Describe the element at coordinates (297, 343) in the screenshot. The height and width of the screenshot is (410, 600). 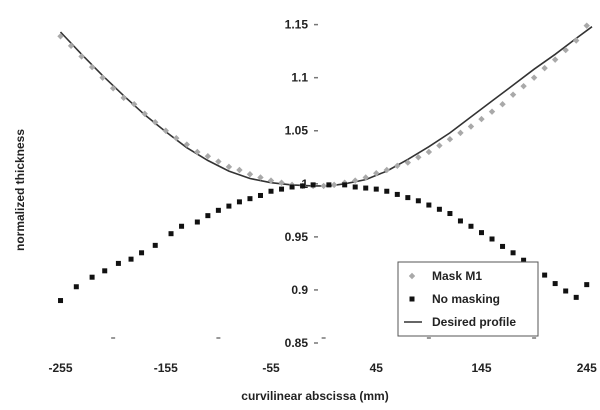
I see `y-tick-label: 0.85` at that location.